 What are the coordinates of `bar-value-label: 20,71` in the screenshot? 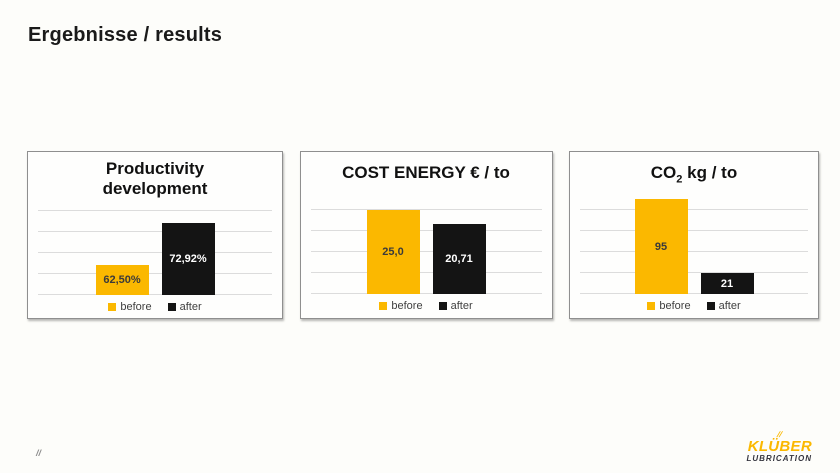 It's located at (459, 259).